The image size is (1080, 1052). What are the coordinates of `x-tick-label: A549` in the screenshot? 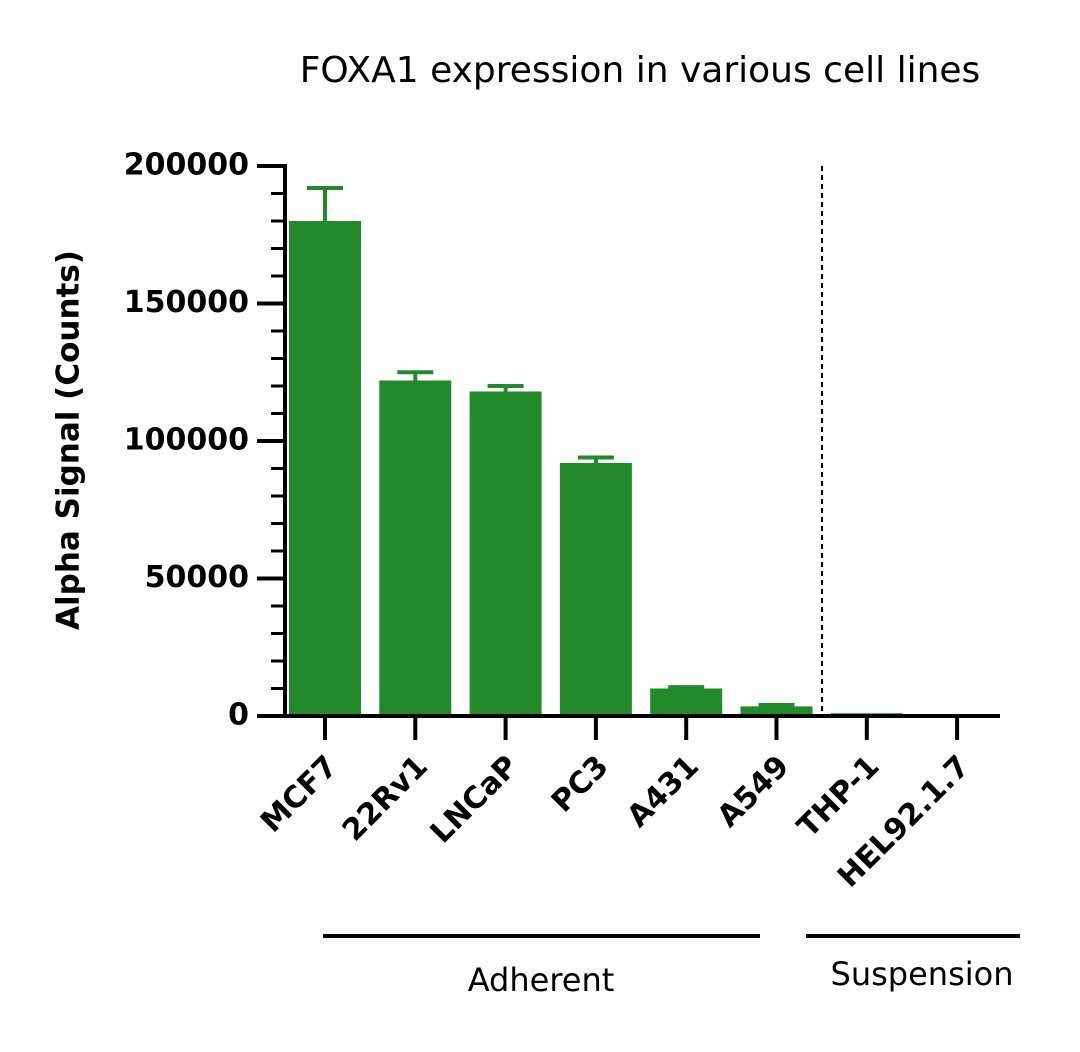 It's located at (753, 791).